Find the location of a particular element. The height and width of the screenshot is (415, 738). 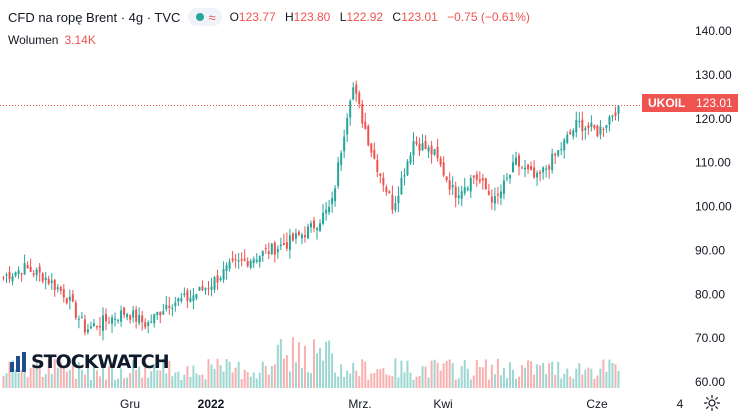

open-label: O is located at coordinates (234, 17).